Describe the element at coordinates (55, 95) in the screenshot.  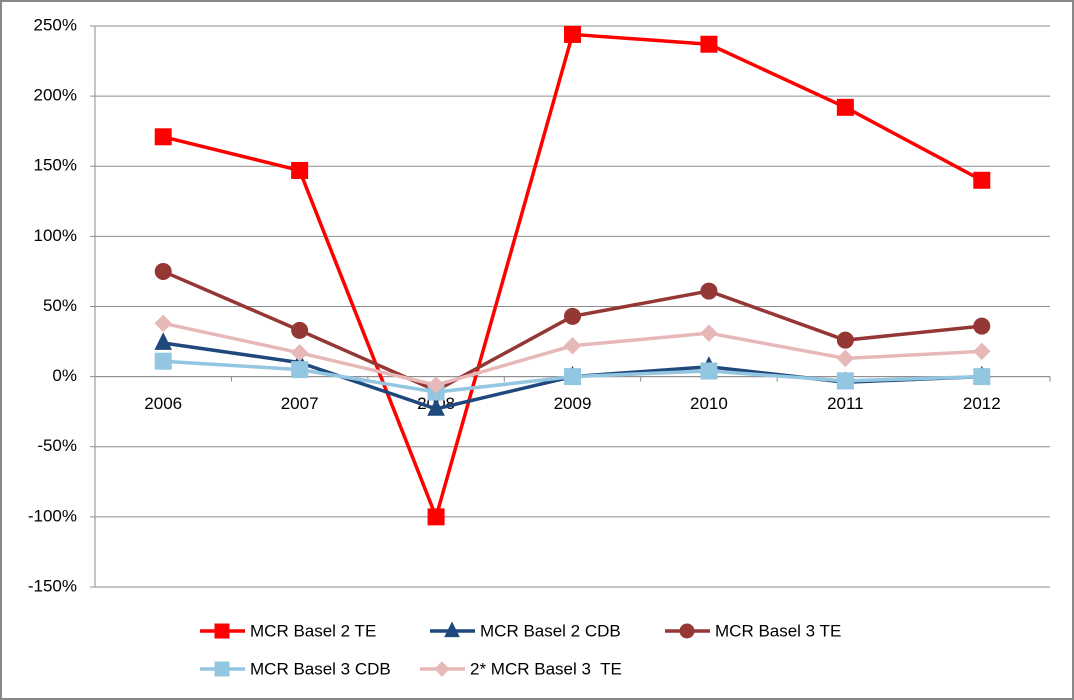
I see `y-tick-label: 200%` at that location.